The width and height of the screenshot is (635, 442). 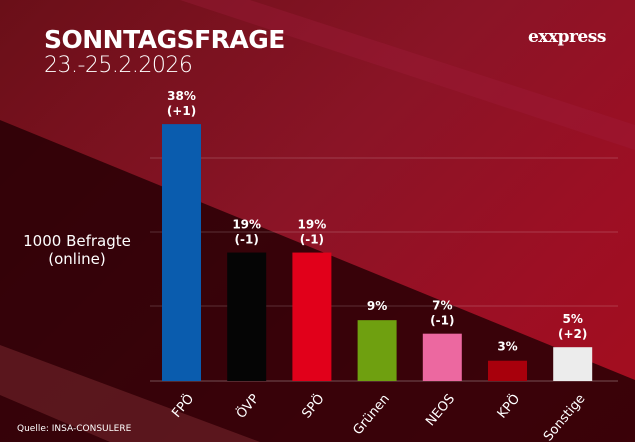 I want to click on chart-date: 23.-25.2.2026, so click(x=118, y=65).